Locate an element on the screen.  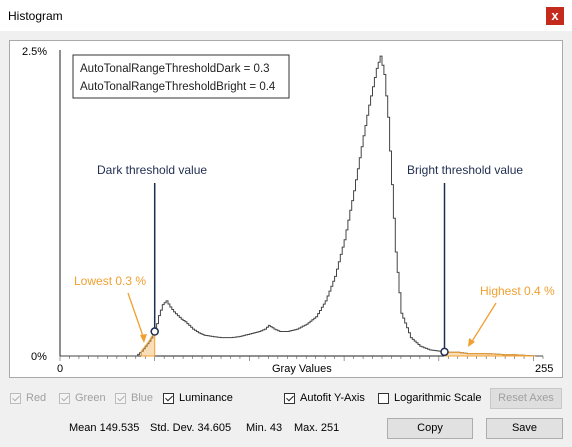
luminance-checkbox-label: Luminance is located at coordinates (206, 398).